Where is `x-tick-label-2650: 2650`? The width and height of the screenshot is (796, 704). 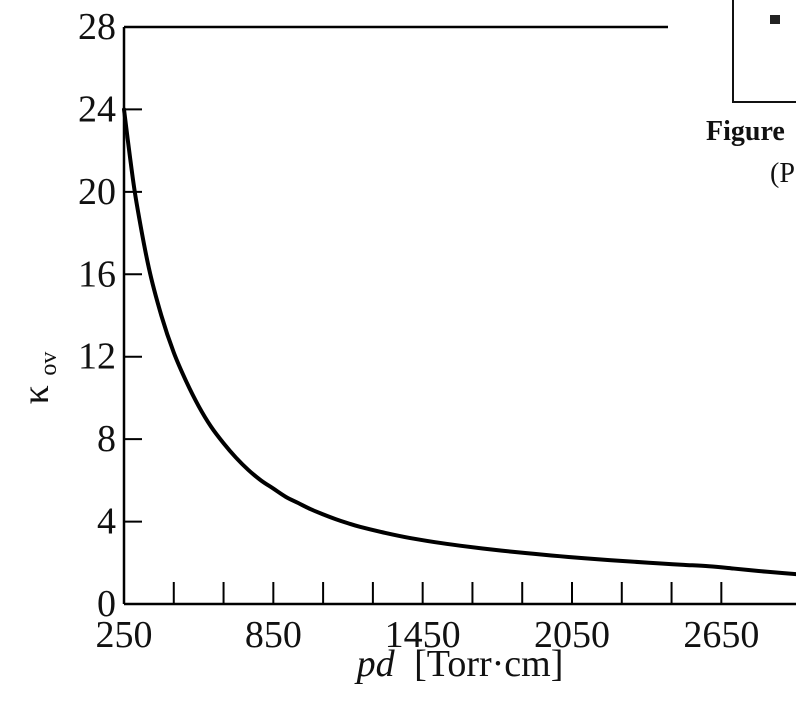
x-tick-label-2650: 2650 is located at coordinates (721, 635).